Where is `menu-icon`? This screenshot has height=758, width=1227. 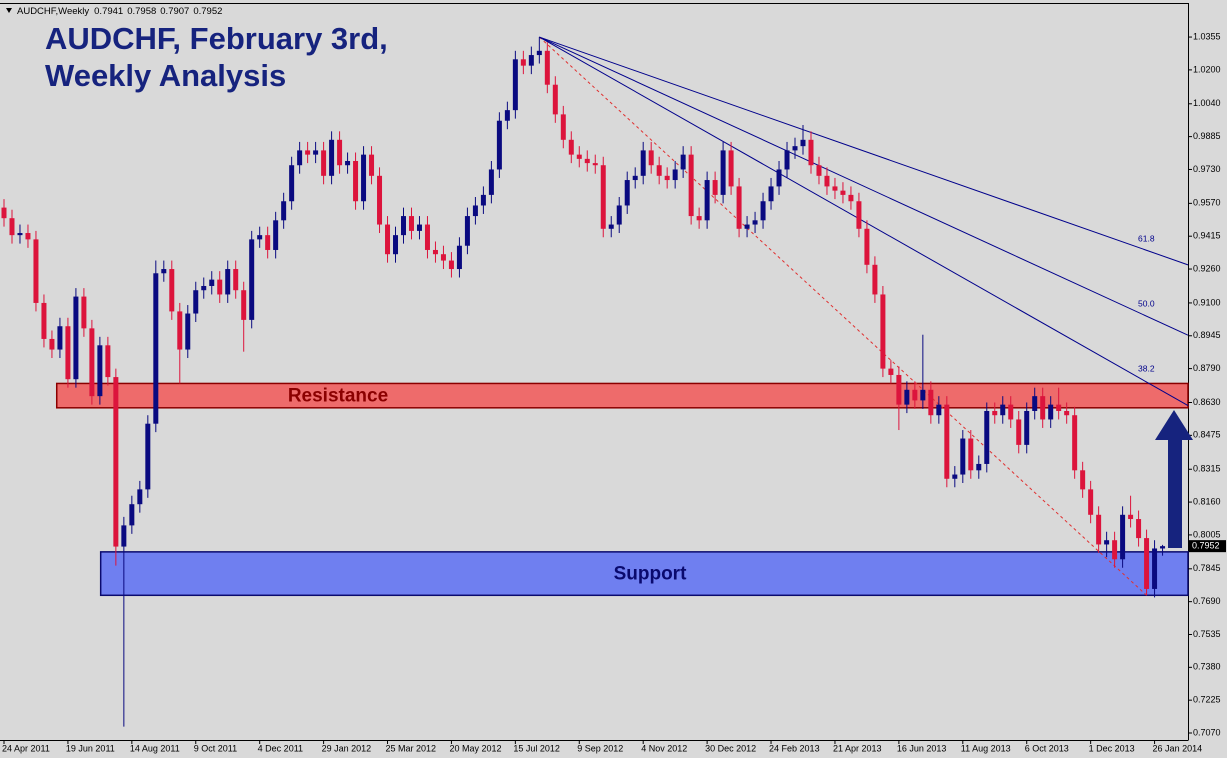 menu-icon is located at coordinates (9, 10).